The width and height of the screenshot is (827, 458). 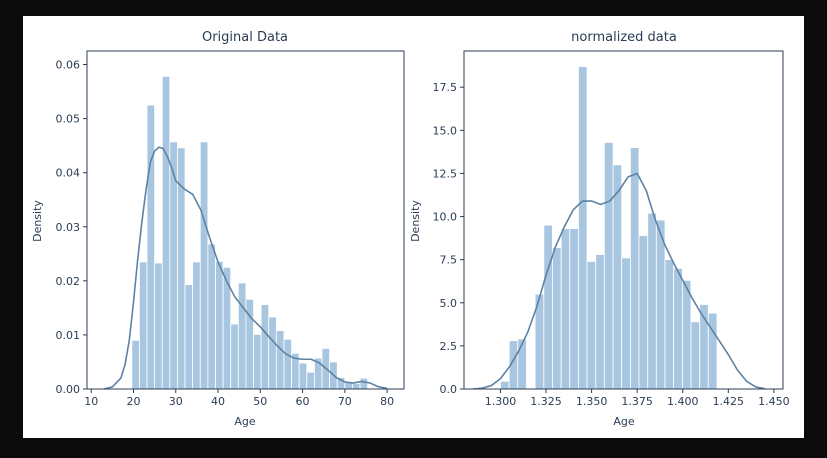 I want to click on x-tick-label: 1.400, so click(x=683, y=401).